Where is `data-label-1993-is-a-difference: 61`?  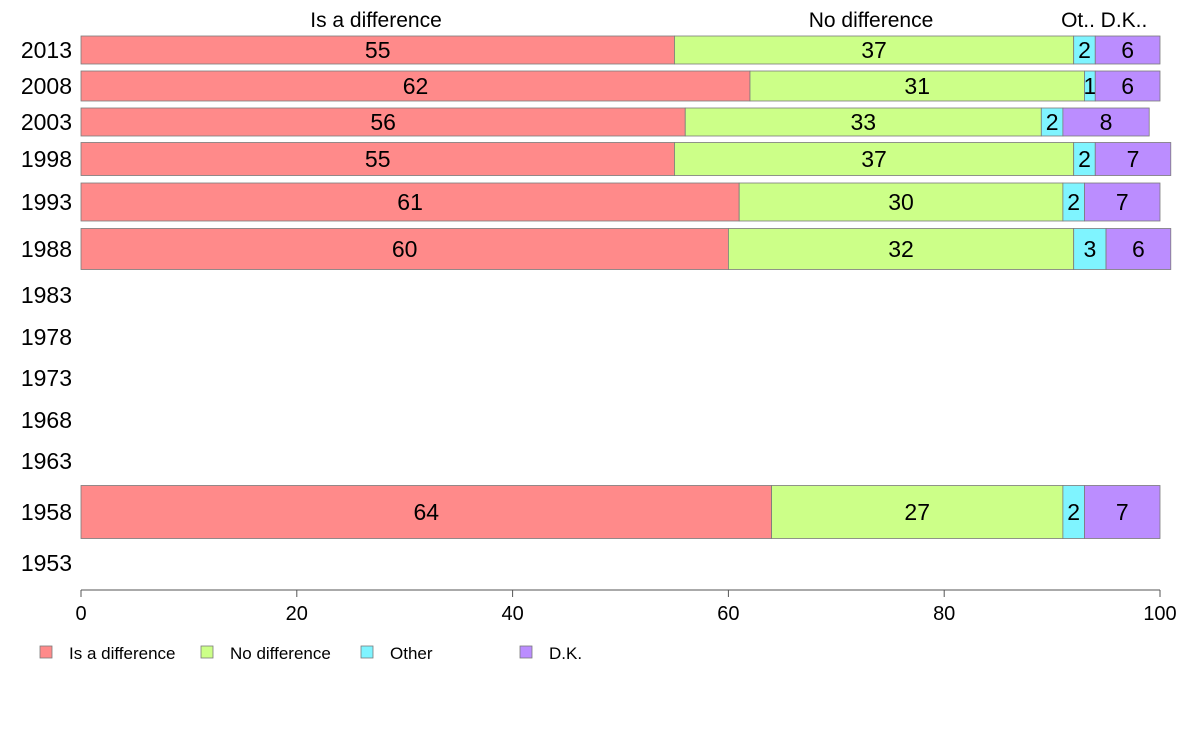 data-label-1993-is-a-difference: 61 is located at coordinates (410, 202).